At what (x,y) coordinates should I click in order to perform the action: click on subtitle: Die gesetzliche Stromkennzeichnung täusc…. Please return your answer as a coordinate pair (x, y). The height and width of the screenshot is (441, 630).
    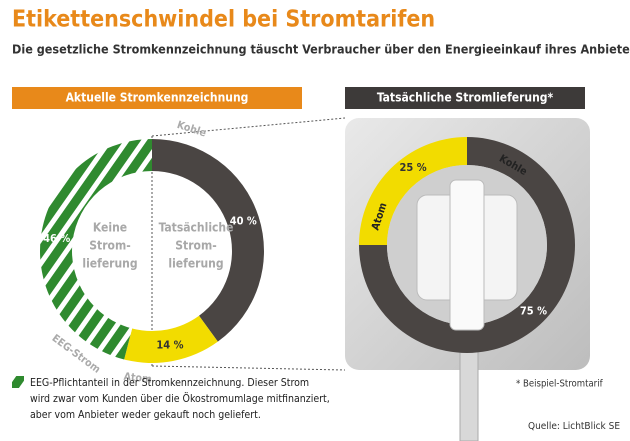
    Looking at the image, I should click on (321, 49).